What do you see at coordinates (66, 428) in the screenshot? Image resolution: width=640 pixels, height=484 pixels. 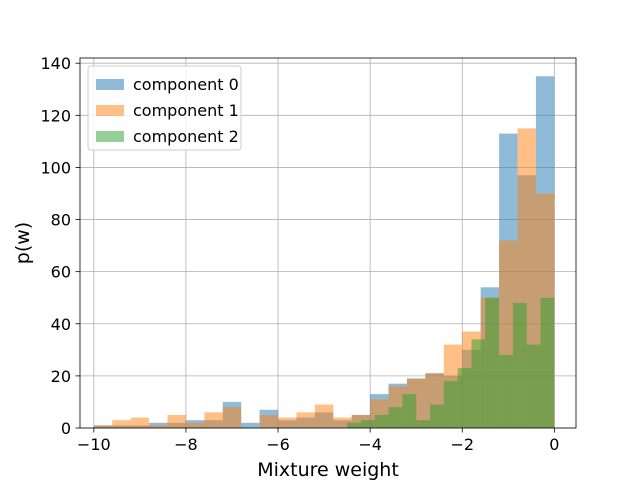 I see `y-tick-label: 0` at bounding box center [66, 428].